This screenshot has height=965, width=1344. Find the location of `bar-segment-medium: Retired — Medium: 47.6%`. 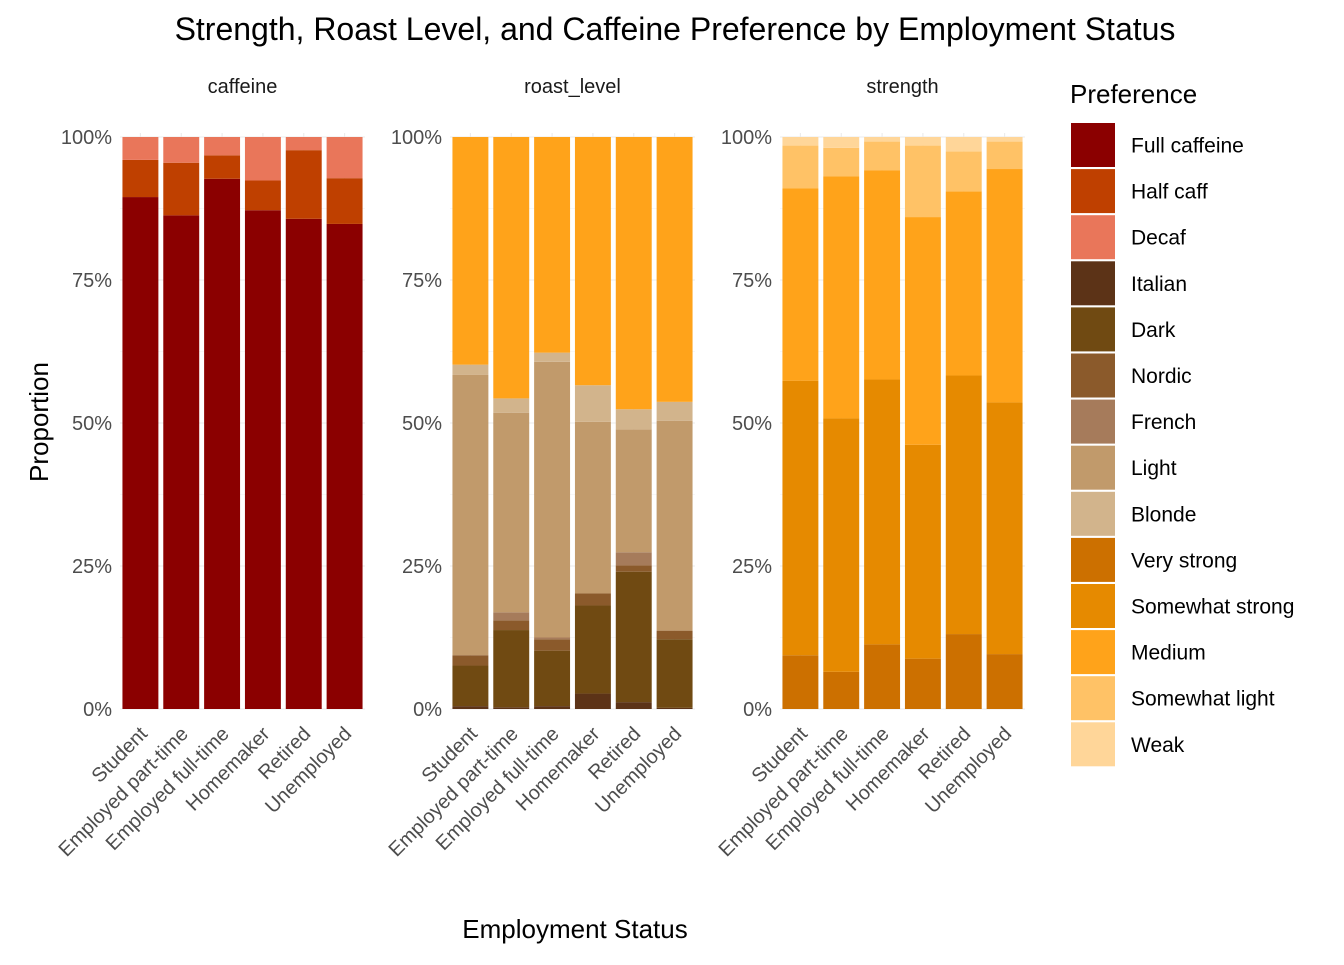

bar-segment-medium: Retired — Medium: 47.6% is located at coordinates (633, 273).